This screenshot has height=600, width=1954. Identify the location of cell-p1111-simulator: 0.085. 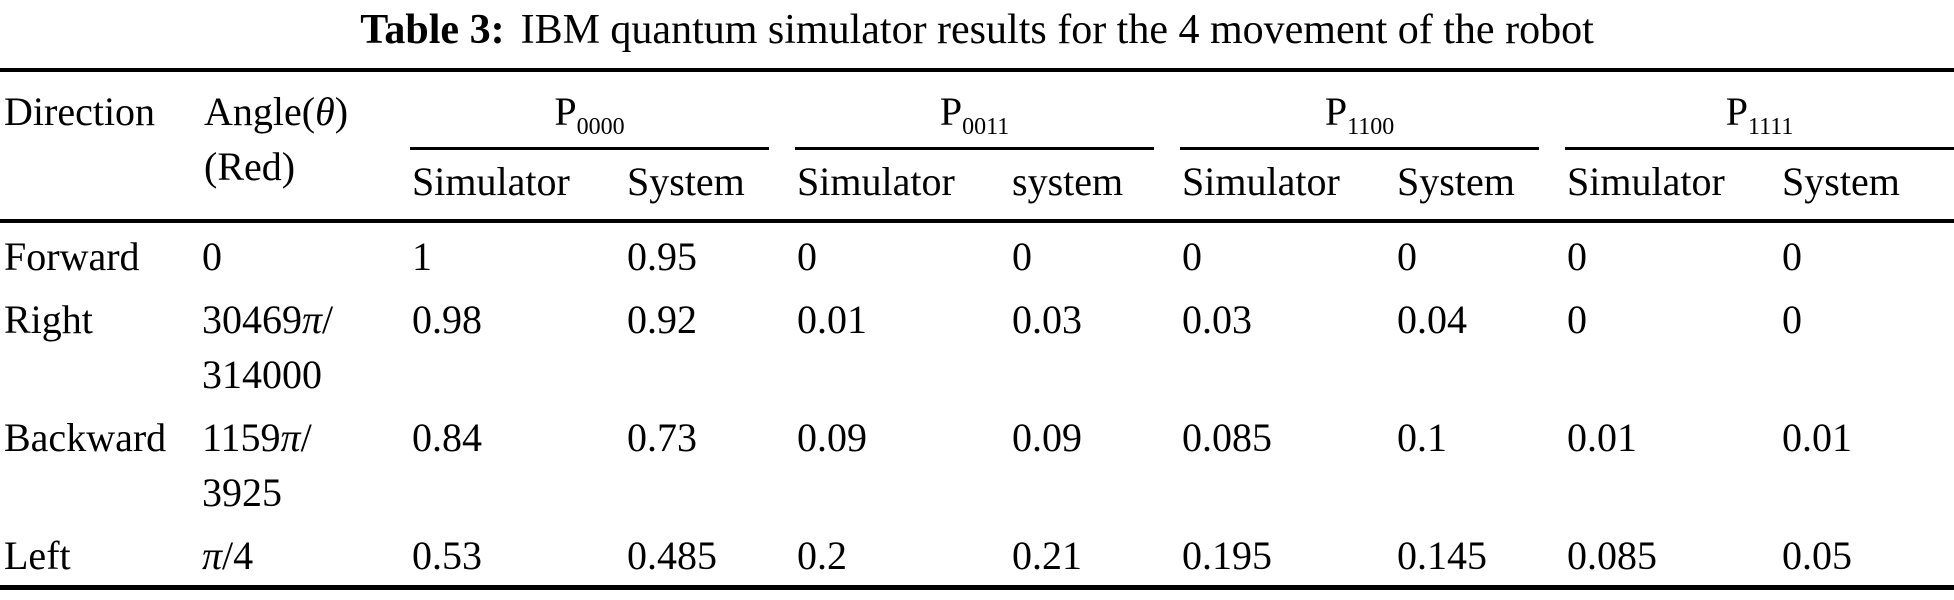
(1612, 555).